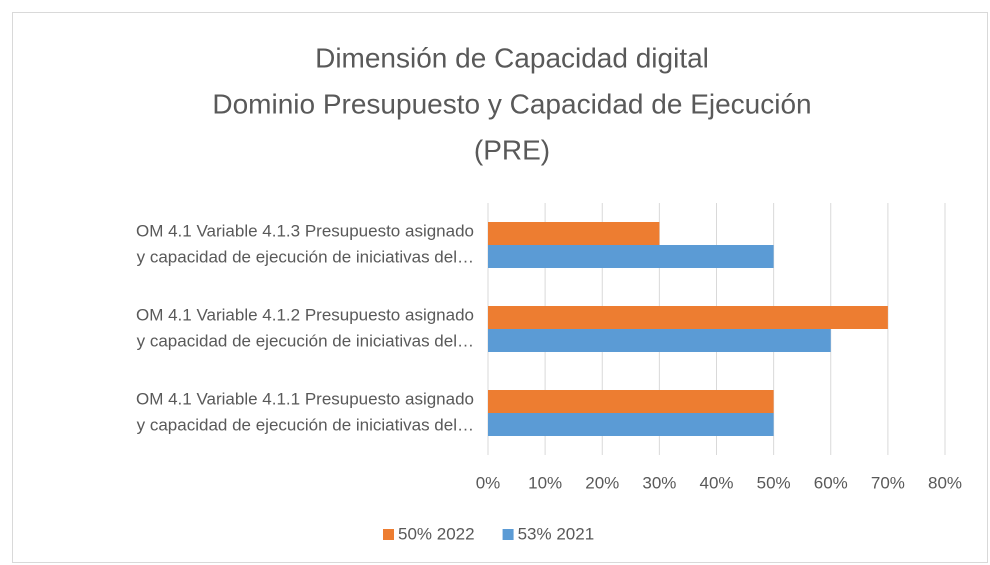  I want to click on x-tick-label: 40%, so click(716, 482).